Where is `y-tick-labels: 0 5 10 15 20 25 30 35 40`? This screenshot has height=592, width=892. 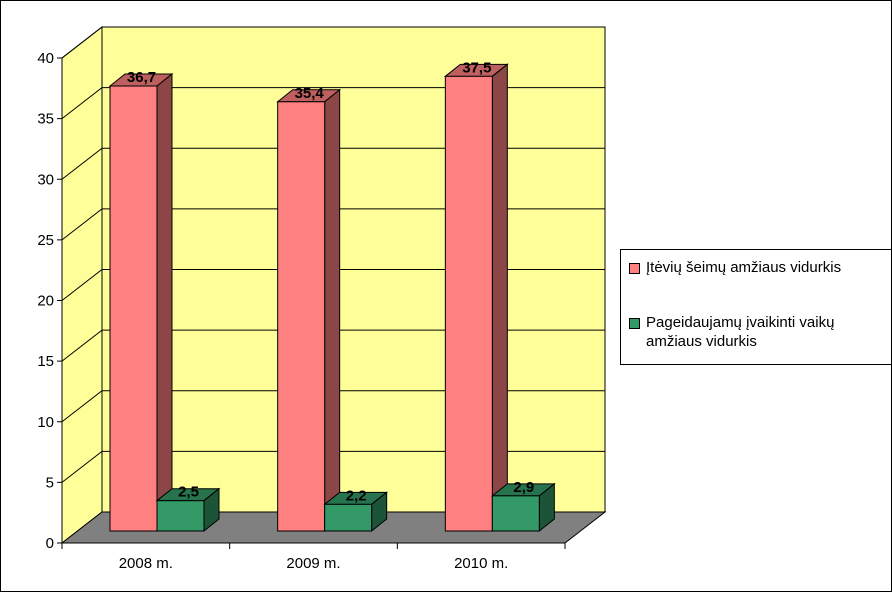
y-tick-labels: 0 5 10 15 20 25 30 35 40 is located at coordinates (45, 301).